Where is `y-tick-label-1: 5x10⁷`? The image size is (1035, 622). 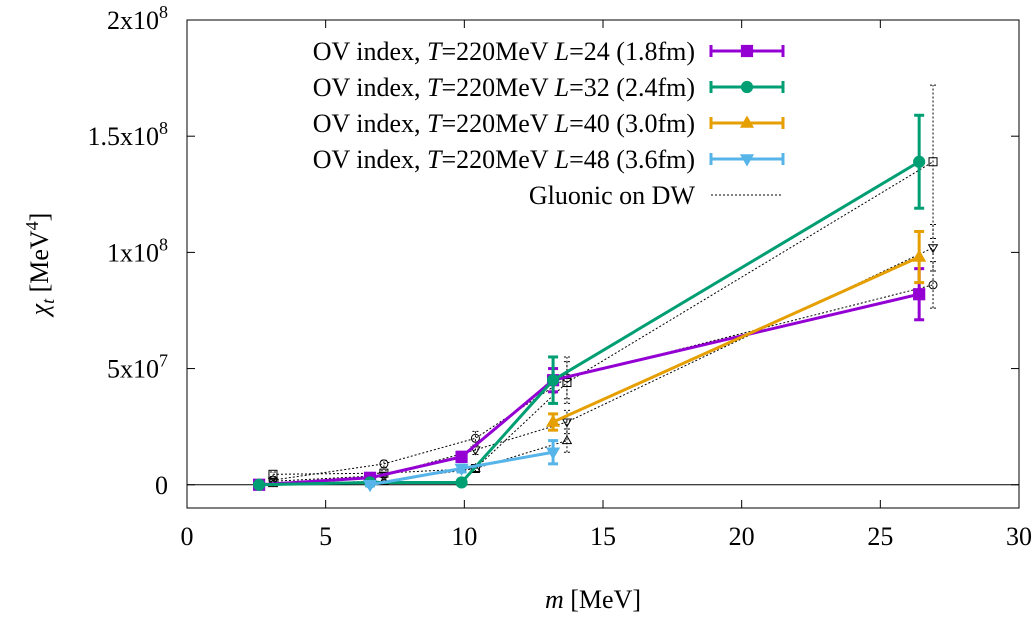 y-tick-label-1: 5x10⁷ is located at coordinates (137, 367).